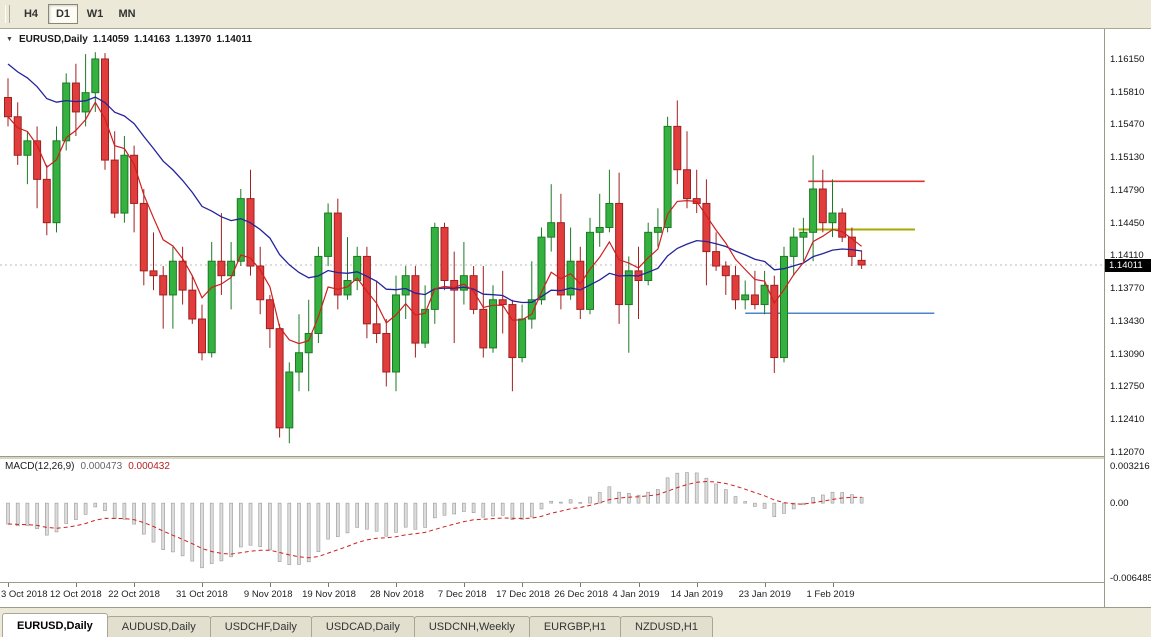  I want to click on tab-usdcnh-weekly: USDCNH,Weekly, so click(471, 626).